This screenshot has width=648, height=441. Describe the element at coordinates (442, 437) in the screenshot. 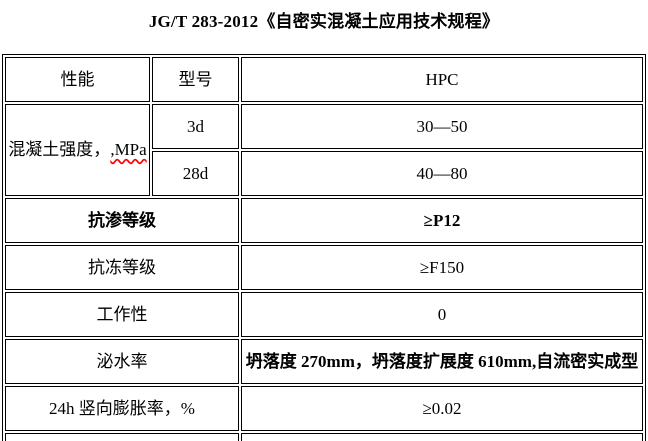

I see `cell-partial-value` at that location.